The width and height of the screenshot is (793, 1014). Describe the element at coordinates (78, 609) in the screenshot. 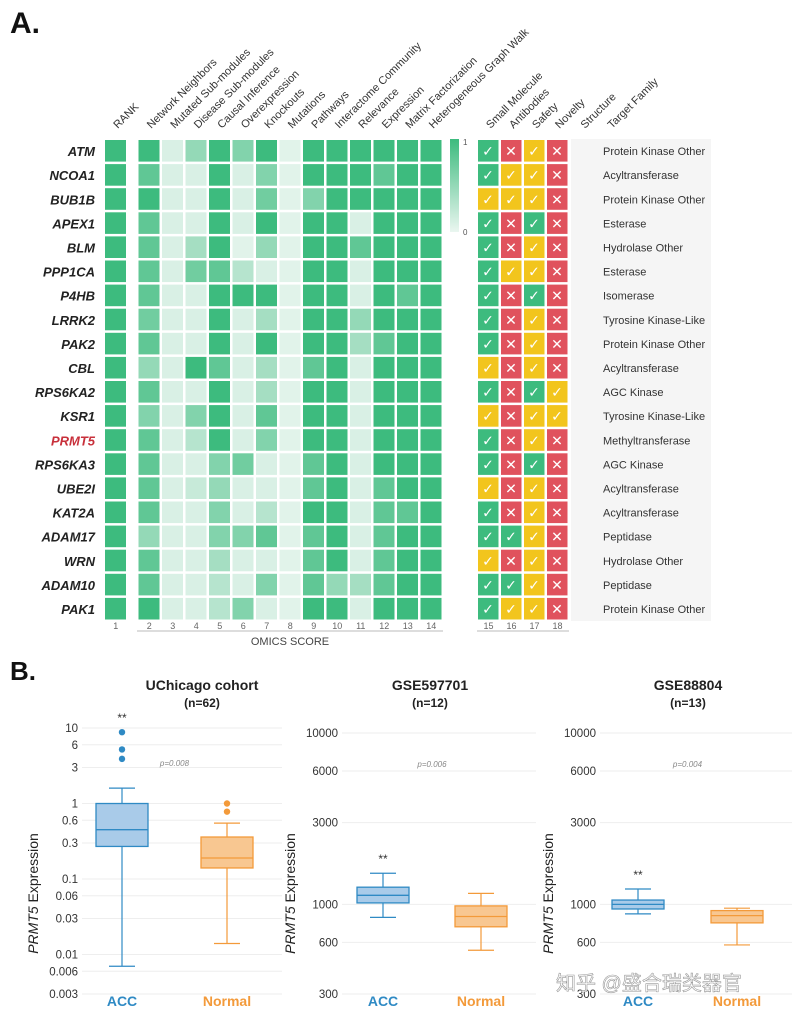

I see `gene-label: PAK1` at that location.